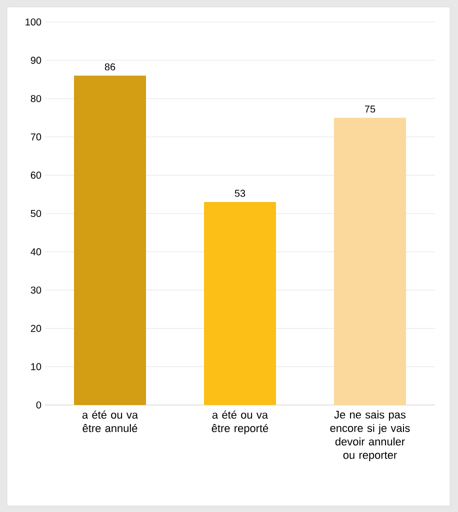  I want to click on y-tick-label: 30, so click(36, 290).